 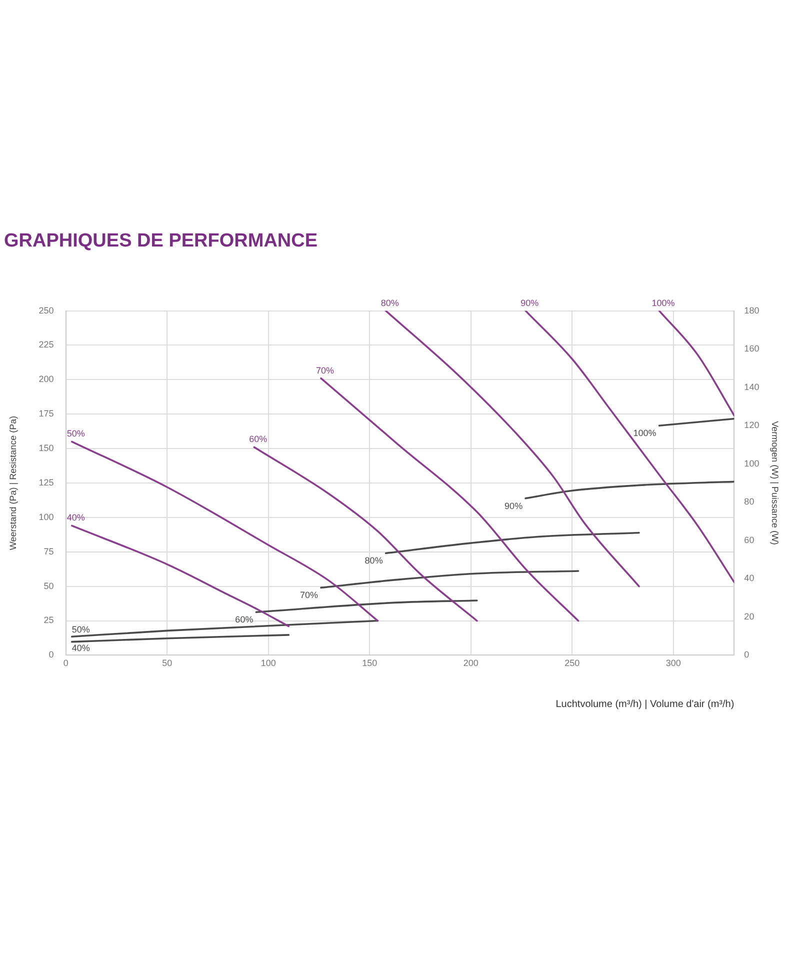 What do you see at coordinates (752, 463) in the screenshot?
I see `y2-tick-label: 100` at bounding box center [752, 463].